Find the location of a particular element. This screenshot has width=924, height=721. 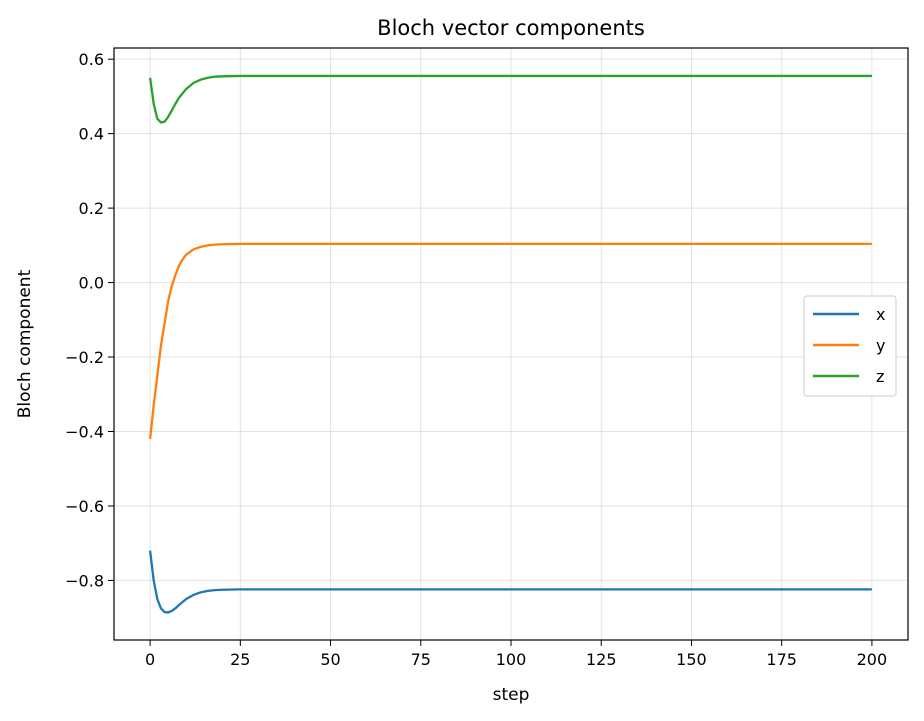

chart-title: Bloch vector components is located at coordinates (511, 28).